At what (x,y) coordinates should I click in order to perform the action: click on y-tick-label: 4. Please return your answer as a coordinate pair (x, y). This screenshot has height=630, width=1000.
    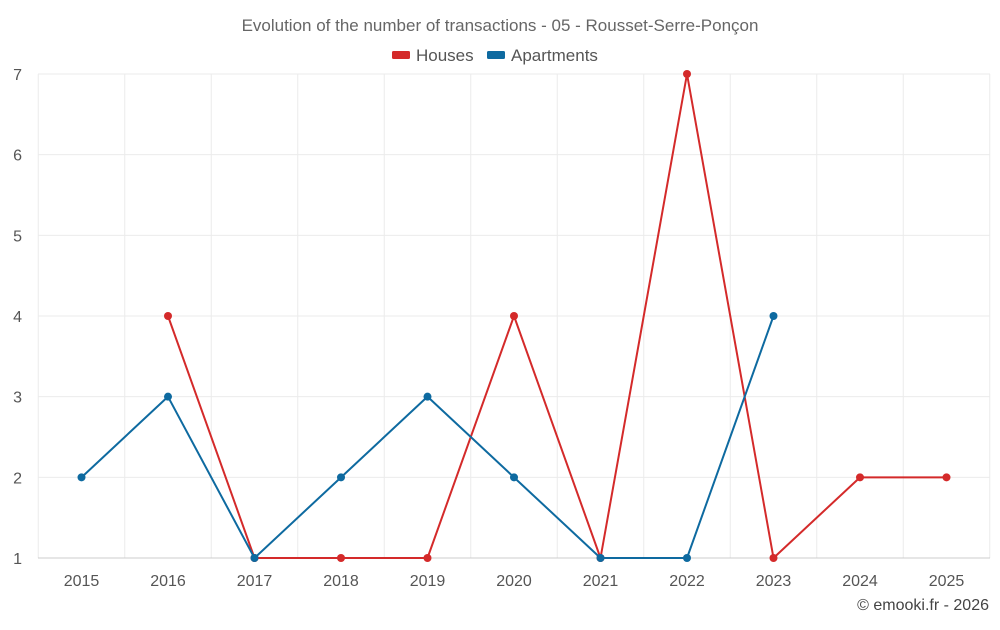
    Looking at the image, I should click on (17, 317).